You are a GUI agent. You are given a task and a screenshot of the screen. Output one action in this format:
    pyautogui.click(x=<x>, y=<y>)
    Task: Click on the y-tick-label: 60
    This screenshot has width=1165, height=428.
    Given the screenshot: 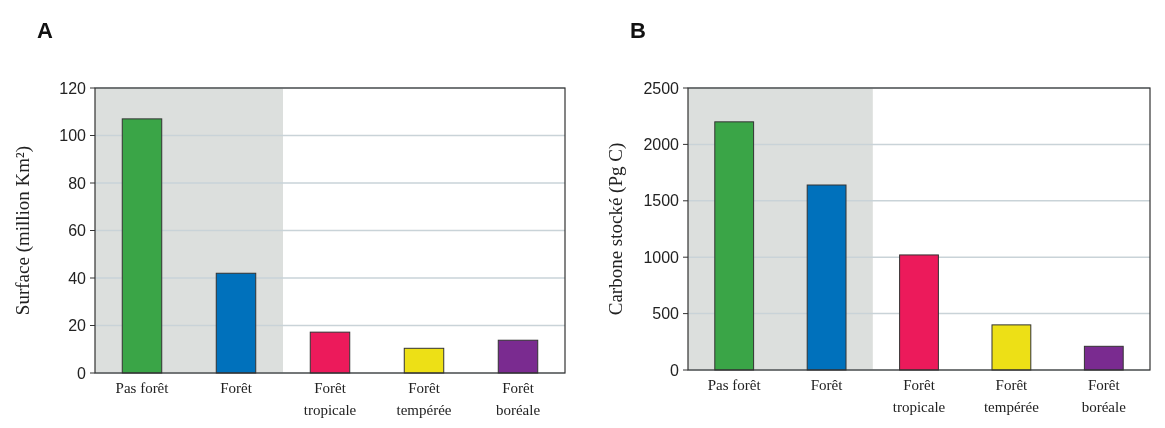 What is the action you would take?
    pyautogui.click(x=77, y=231)
    